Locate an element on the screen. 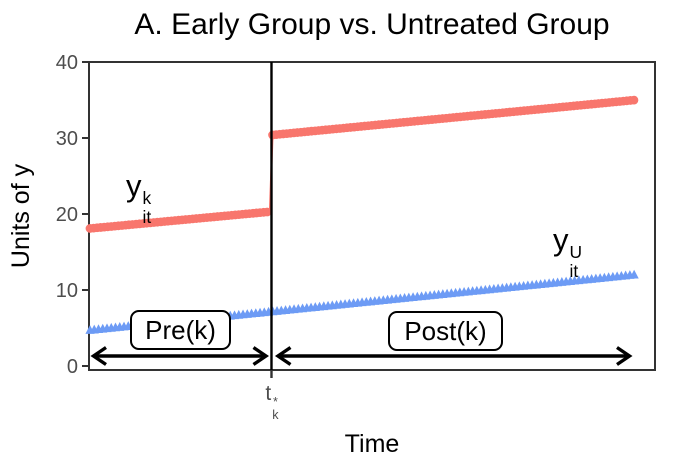 The height and width of the screenshot is (461, 679). data-marker-triangle is located at coordinates (634, 274).